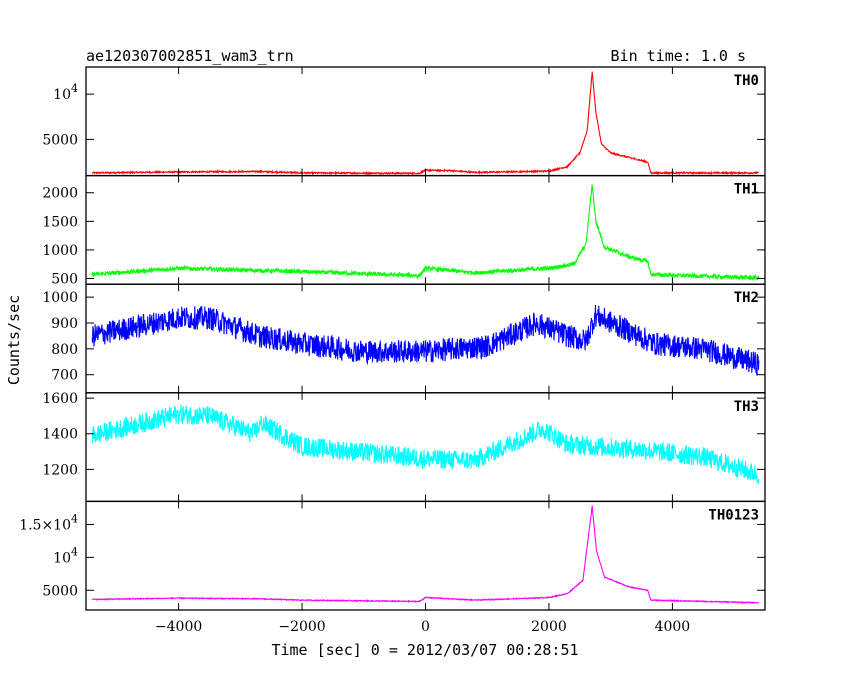 The image size is (850, 680). Describe the element at coordinates (14, 340) in the screenshot. I see `y-axis-label: Counts/sec` at that location.